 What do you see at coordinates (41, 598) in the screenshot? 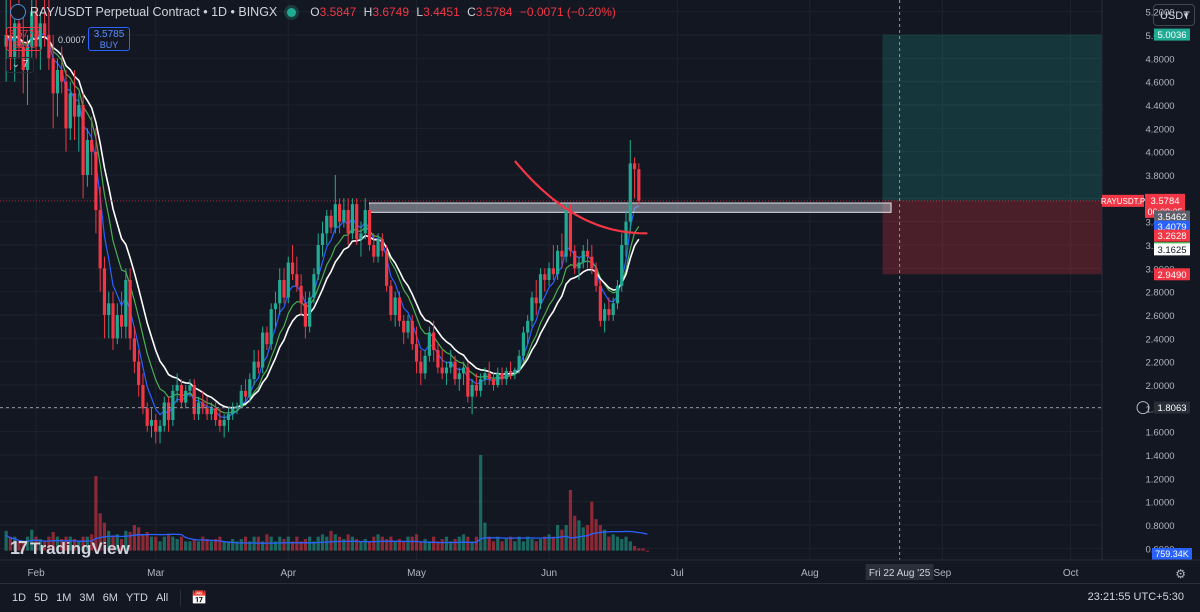
I see `range-5d: 5D` at bounding box center [41, 598].